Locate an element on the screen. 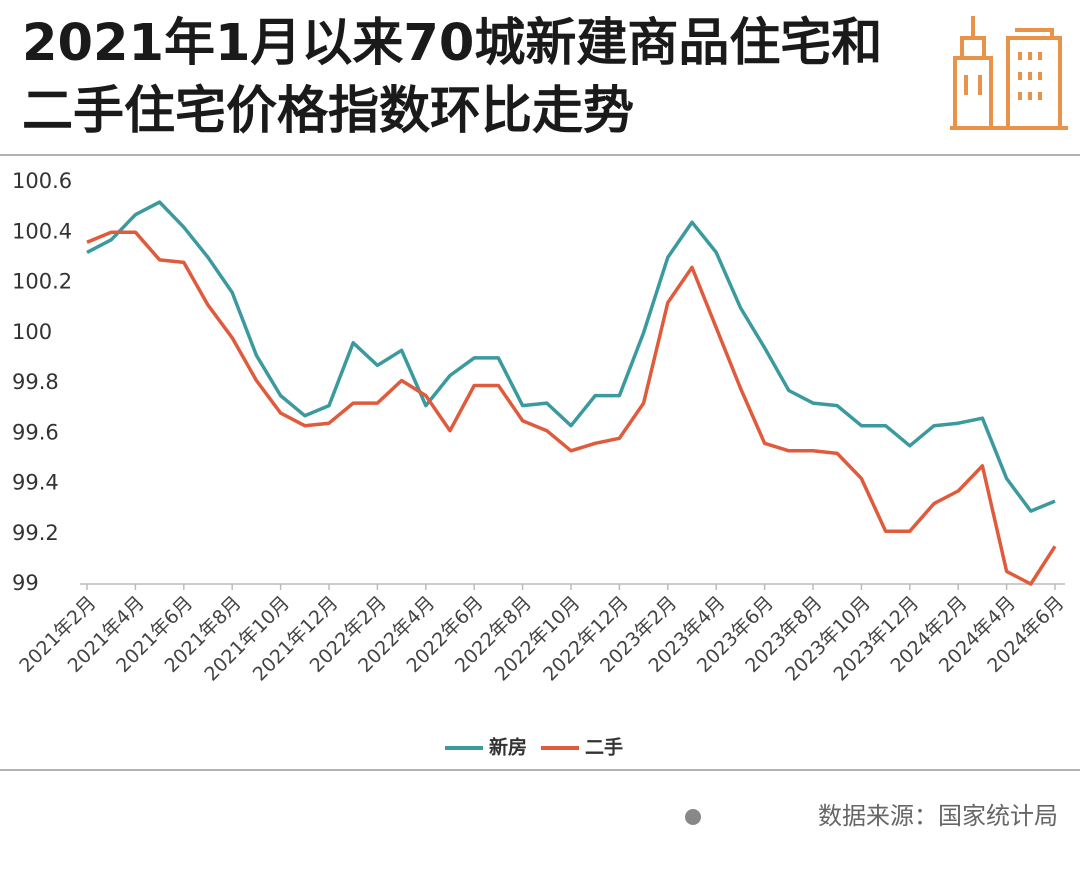 This screenshot has width=1080, height=874. y-tick-label: 99.8 is located at coordinates (35, 382).